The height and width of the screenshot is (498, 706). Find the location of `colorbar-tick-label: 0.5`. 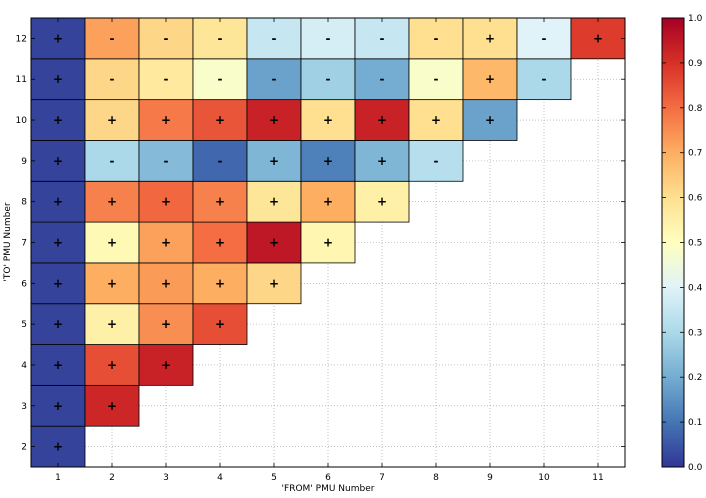

colorbar-tick-label: 0.5 is located at coordinates (695, 244).